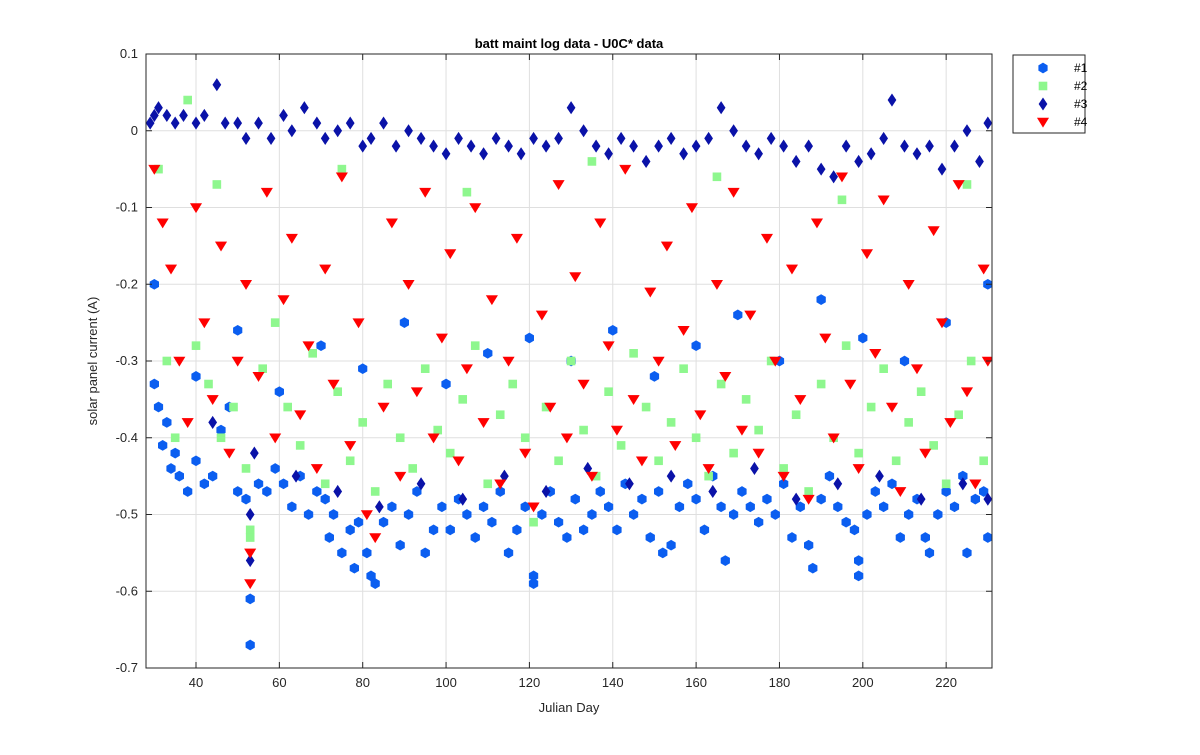 Image resolution: width=1200 pixels, height=755 pixels. I want to click on legend-item: #3, so click(1063, 104).